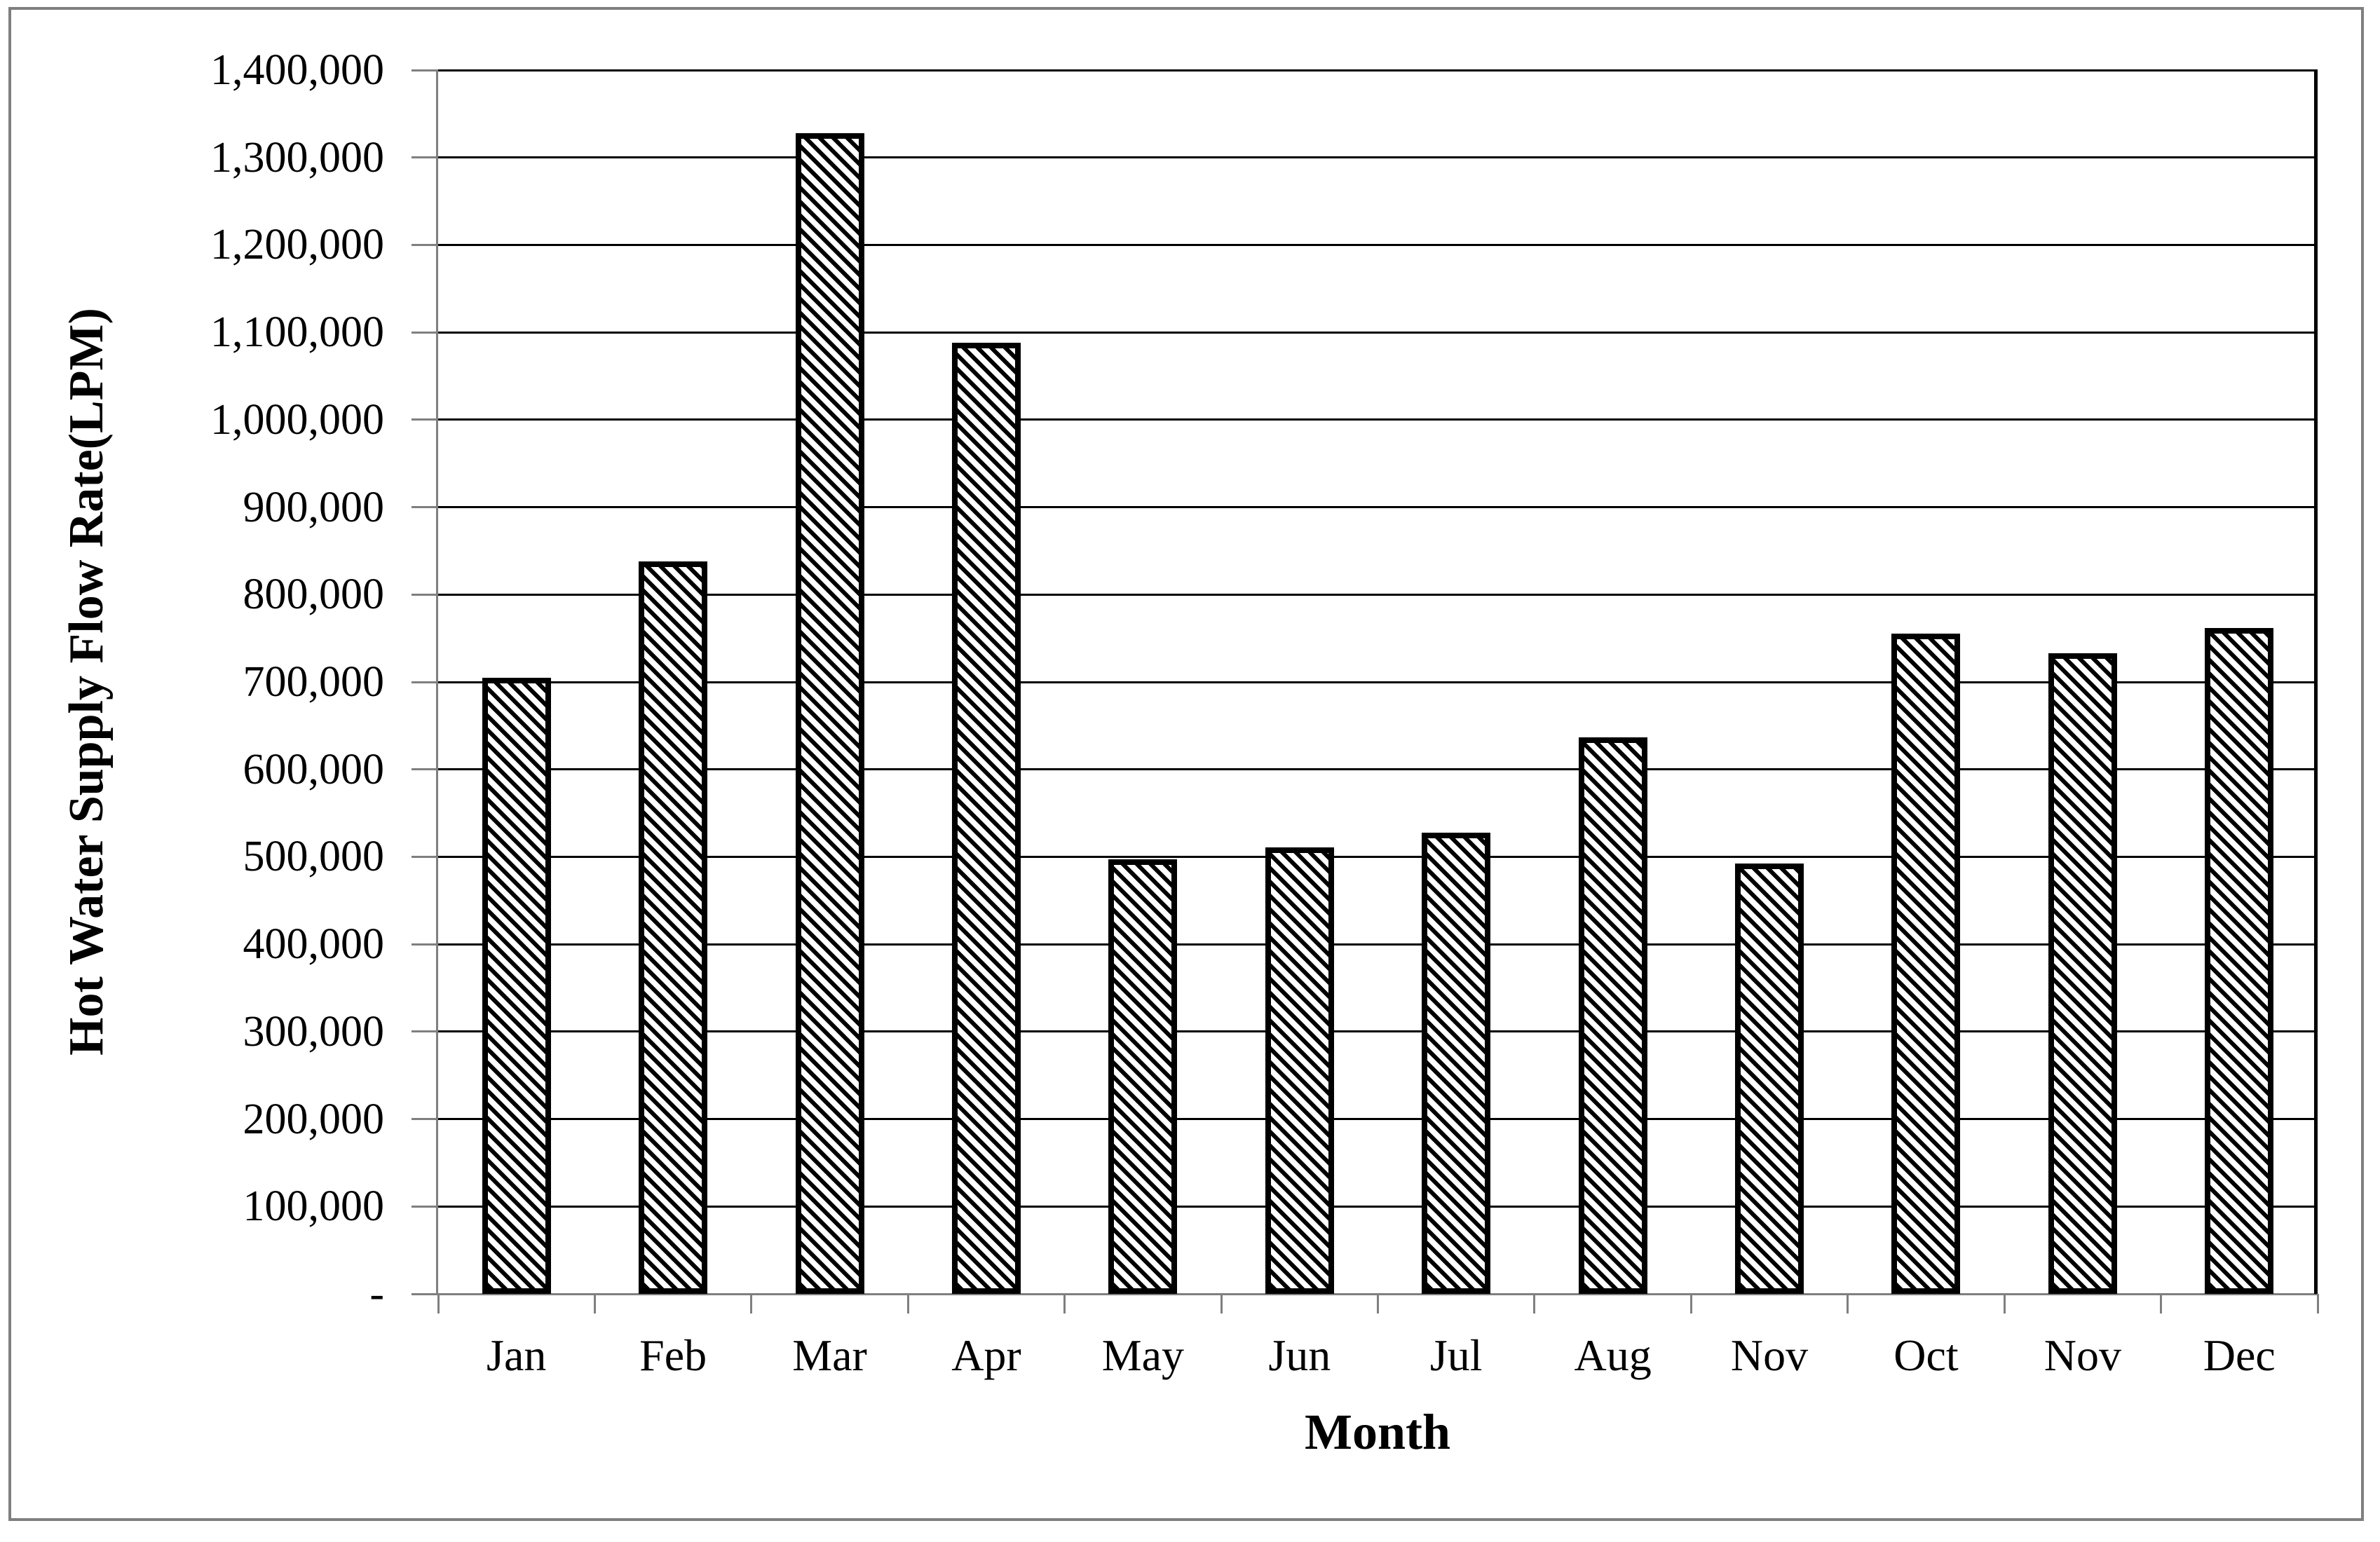 The image size is (2380, 1542). I want to click on x-tick-label: Jun, so click(1299, 1355).